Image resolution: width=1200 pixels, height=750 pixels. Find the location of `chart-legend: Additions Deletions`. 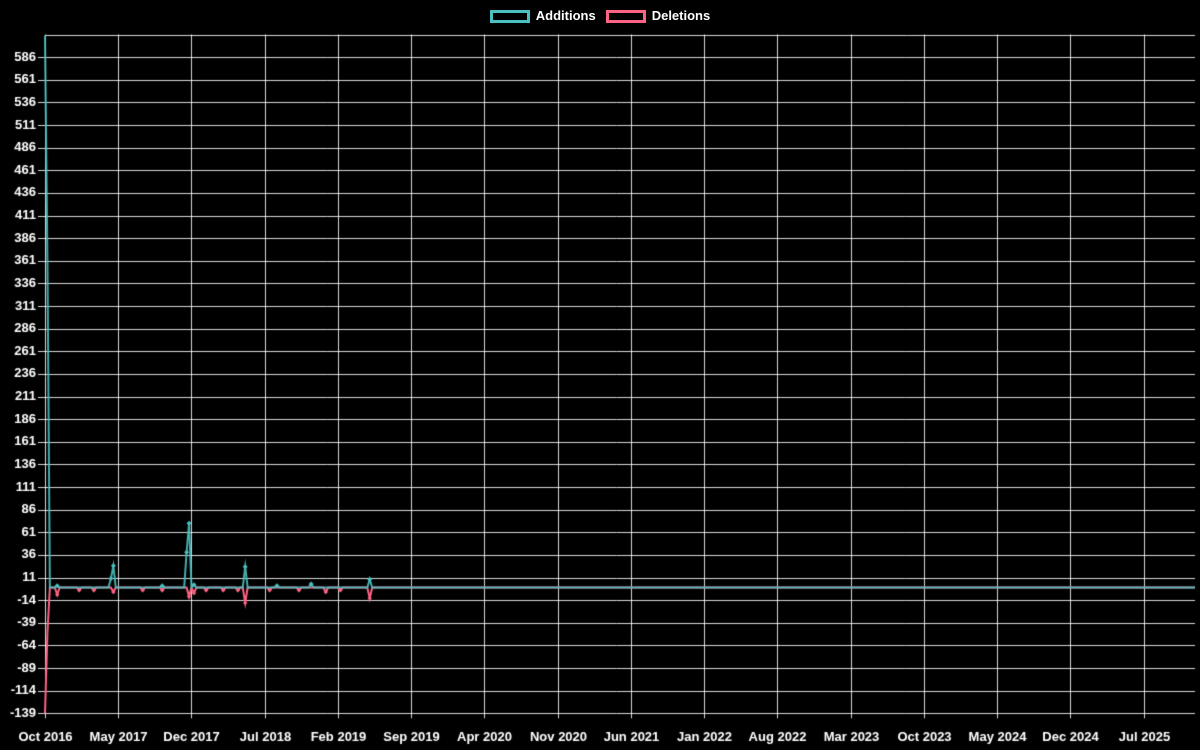

chart-legend: Additions Deletions is located at coordinates (600, 16).